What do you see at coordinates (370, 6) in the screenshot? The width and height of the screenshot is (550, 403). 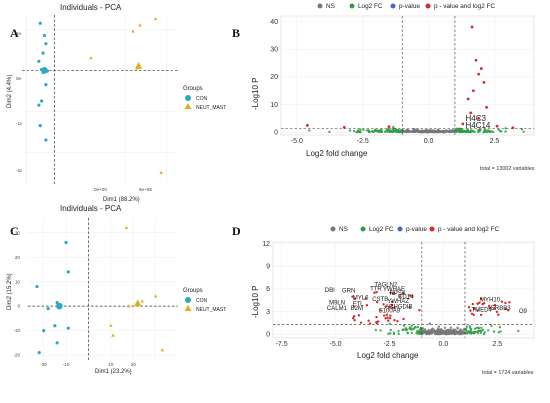 I see `panel-b-legend-fc: Log2 FC` at bounding box center [370, 6].